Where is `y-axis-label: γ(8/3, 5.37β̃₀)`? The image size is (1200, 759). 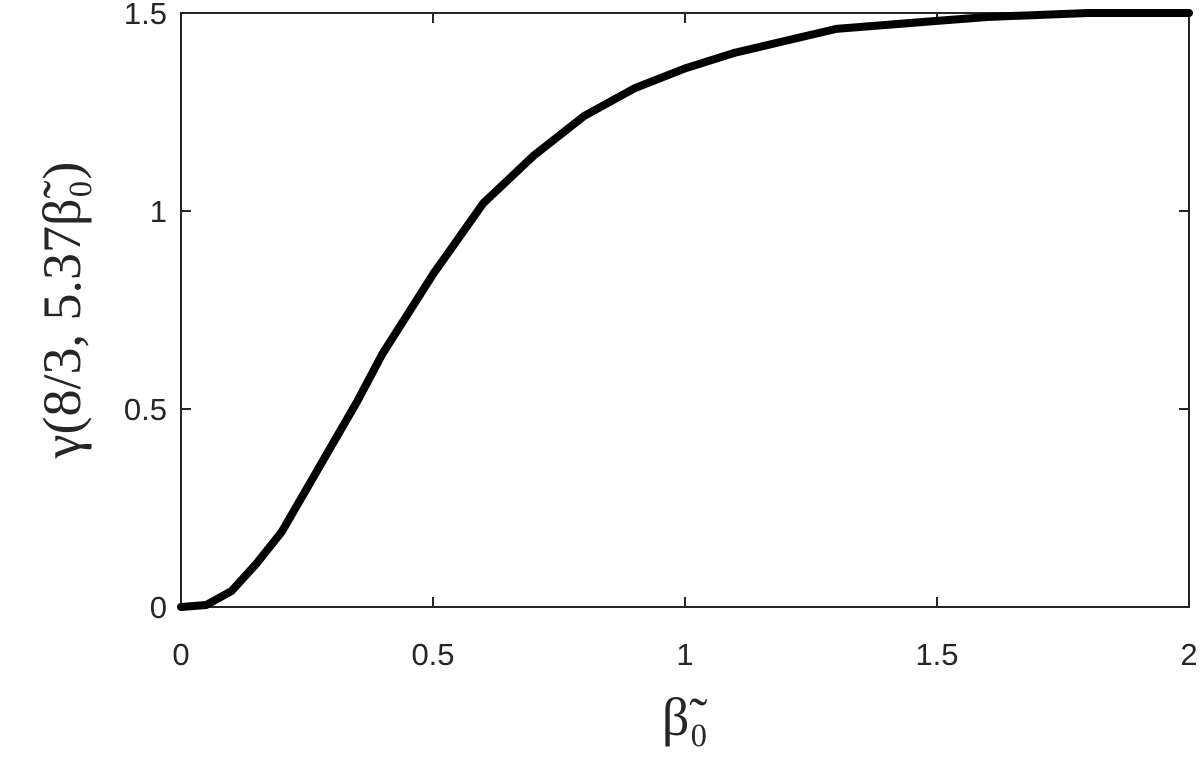
y-axis-label: γ(8/3, 5.37β̃₀) is located at coordinates (62, 311).